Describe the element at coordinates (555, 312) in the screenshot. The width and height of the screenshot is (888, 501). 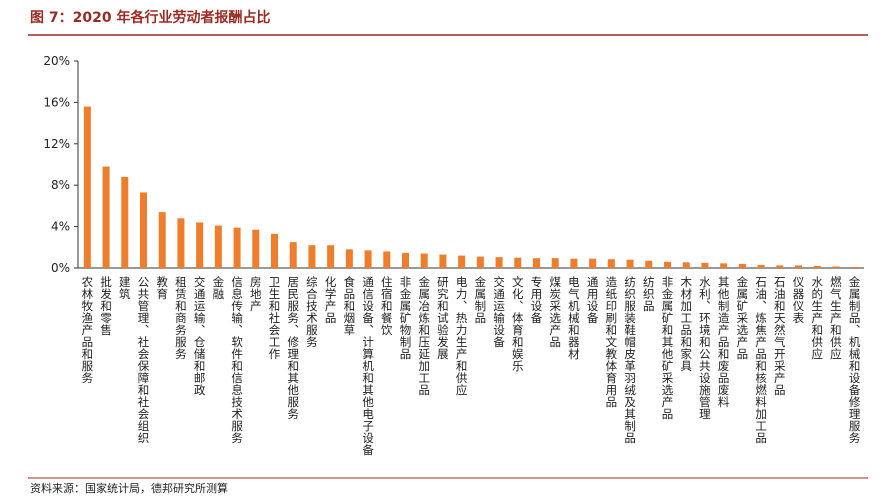
I see `x-tick-label: 煤炭采选产品` at that location.